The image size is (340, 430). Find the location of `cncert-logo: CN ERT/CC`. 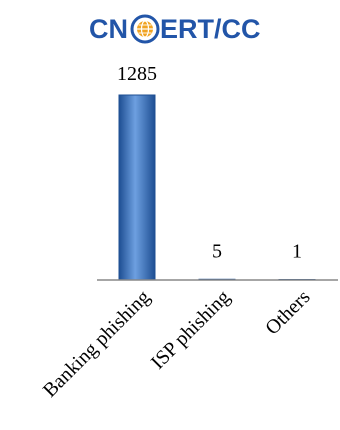

cncert-logo: CN ERT/CC is located at coordinates (175, 29).